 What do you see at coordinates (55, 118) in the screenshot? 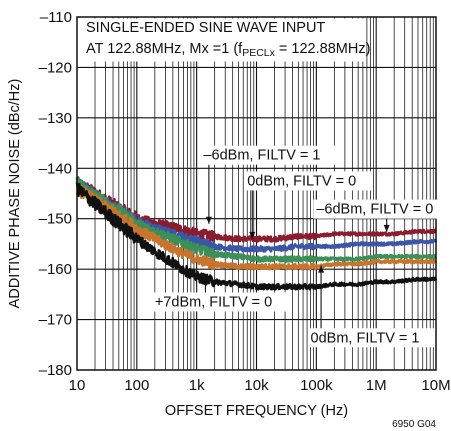
I see `y-tick-label: –130` at bounding box center [55, 118].